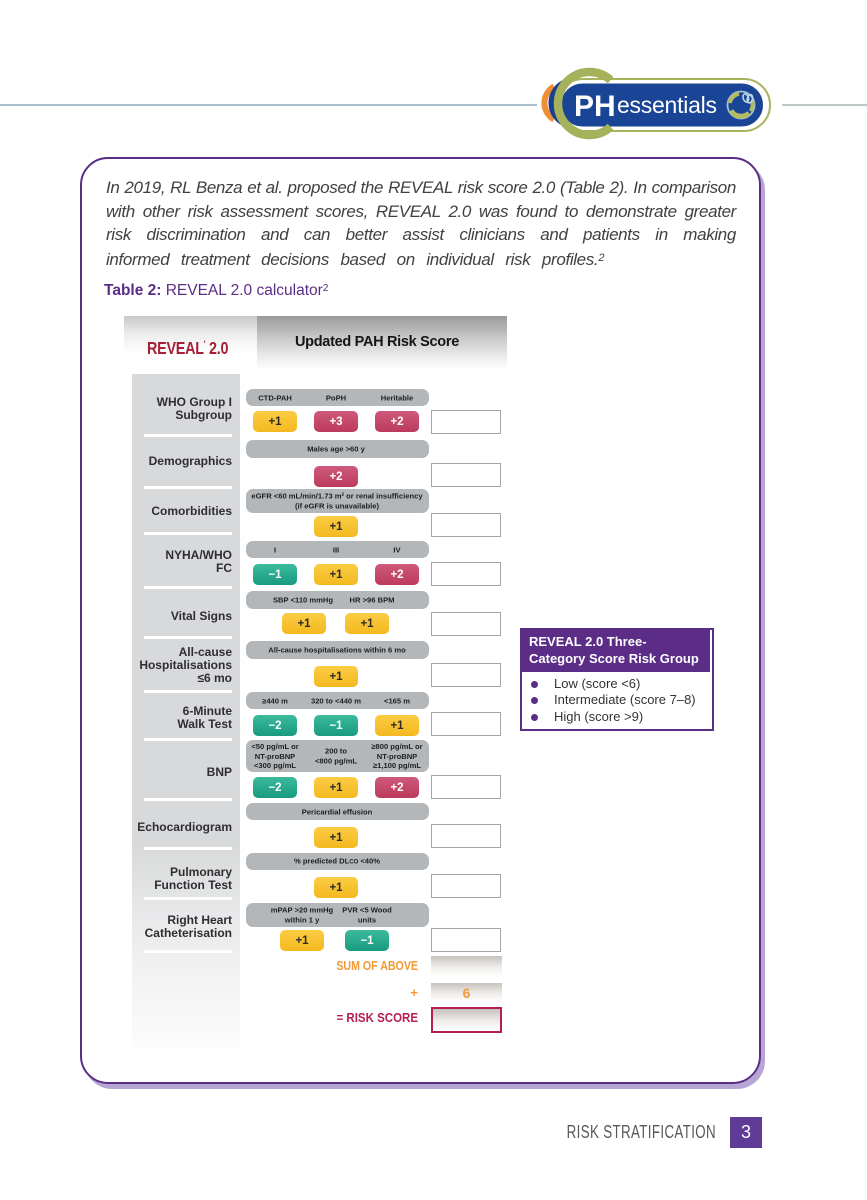  Describe the element at coordinates (667, 105) in the screenshot. I see `svg-text: essentials` at that location.